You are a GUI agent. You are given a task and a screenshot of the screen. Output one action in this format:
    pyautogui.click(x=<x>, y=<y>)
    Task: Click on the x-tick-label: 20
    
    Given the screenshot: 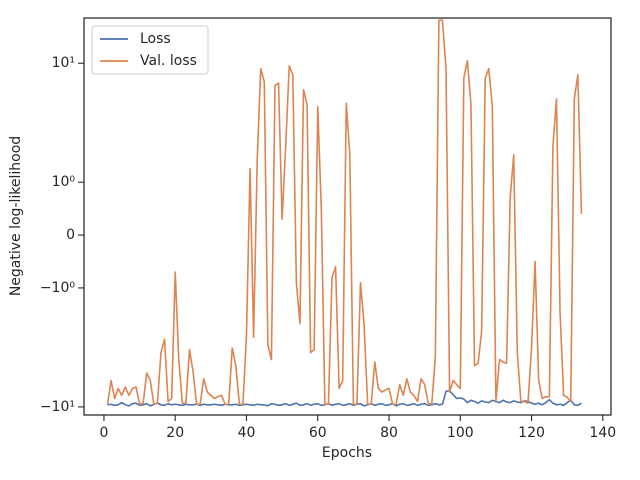 What is the action you would take?
    pyautogui.click(x=175, y=433)
    